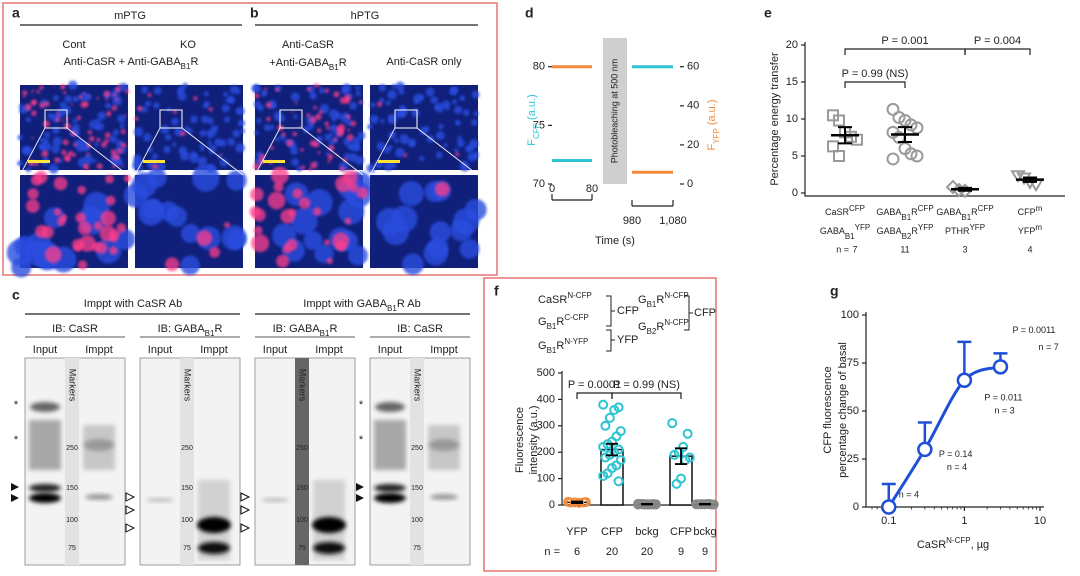  What do you see at coordinates (187, 461) in the screenshot?
I see `marker-strip` at bounding box center [187, 461].